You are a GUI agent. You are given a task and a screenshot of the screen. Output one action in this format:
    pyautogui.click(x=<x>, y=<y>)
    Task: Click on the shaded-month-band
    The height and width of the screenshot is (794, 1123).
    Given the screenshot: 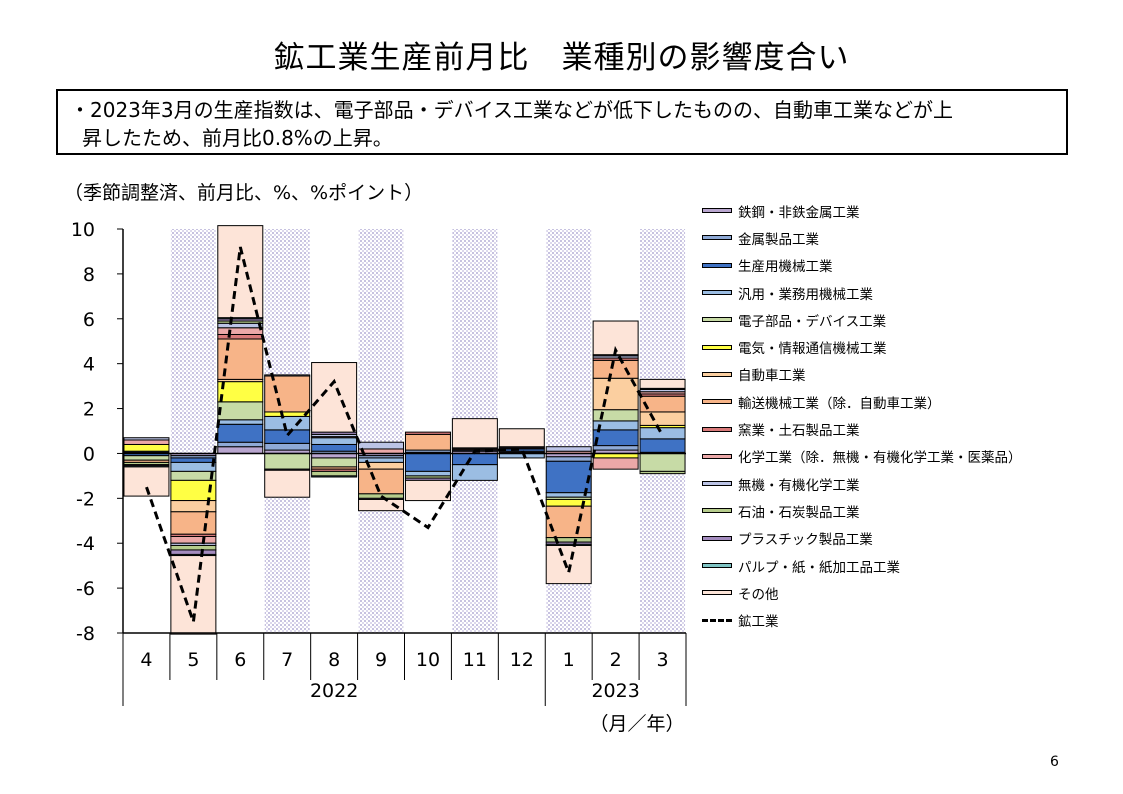 What is the action you would take?
    pyautogui.click(x=381, y=431)
    